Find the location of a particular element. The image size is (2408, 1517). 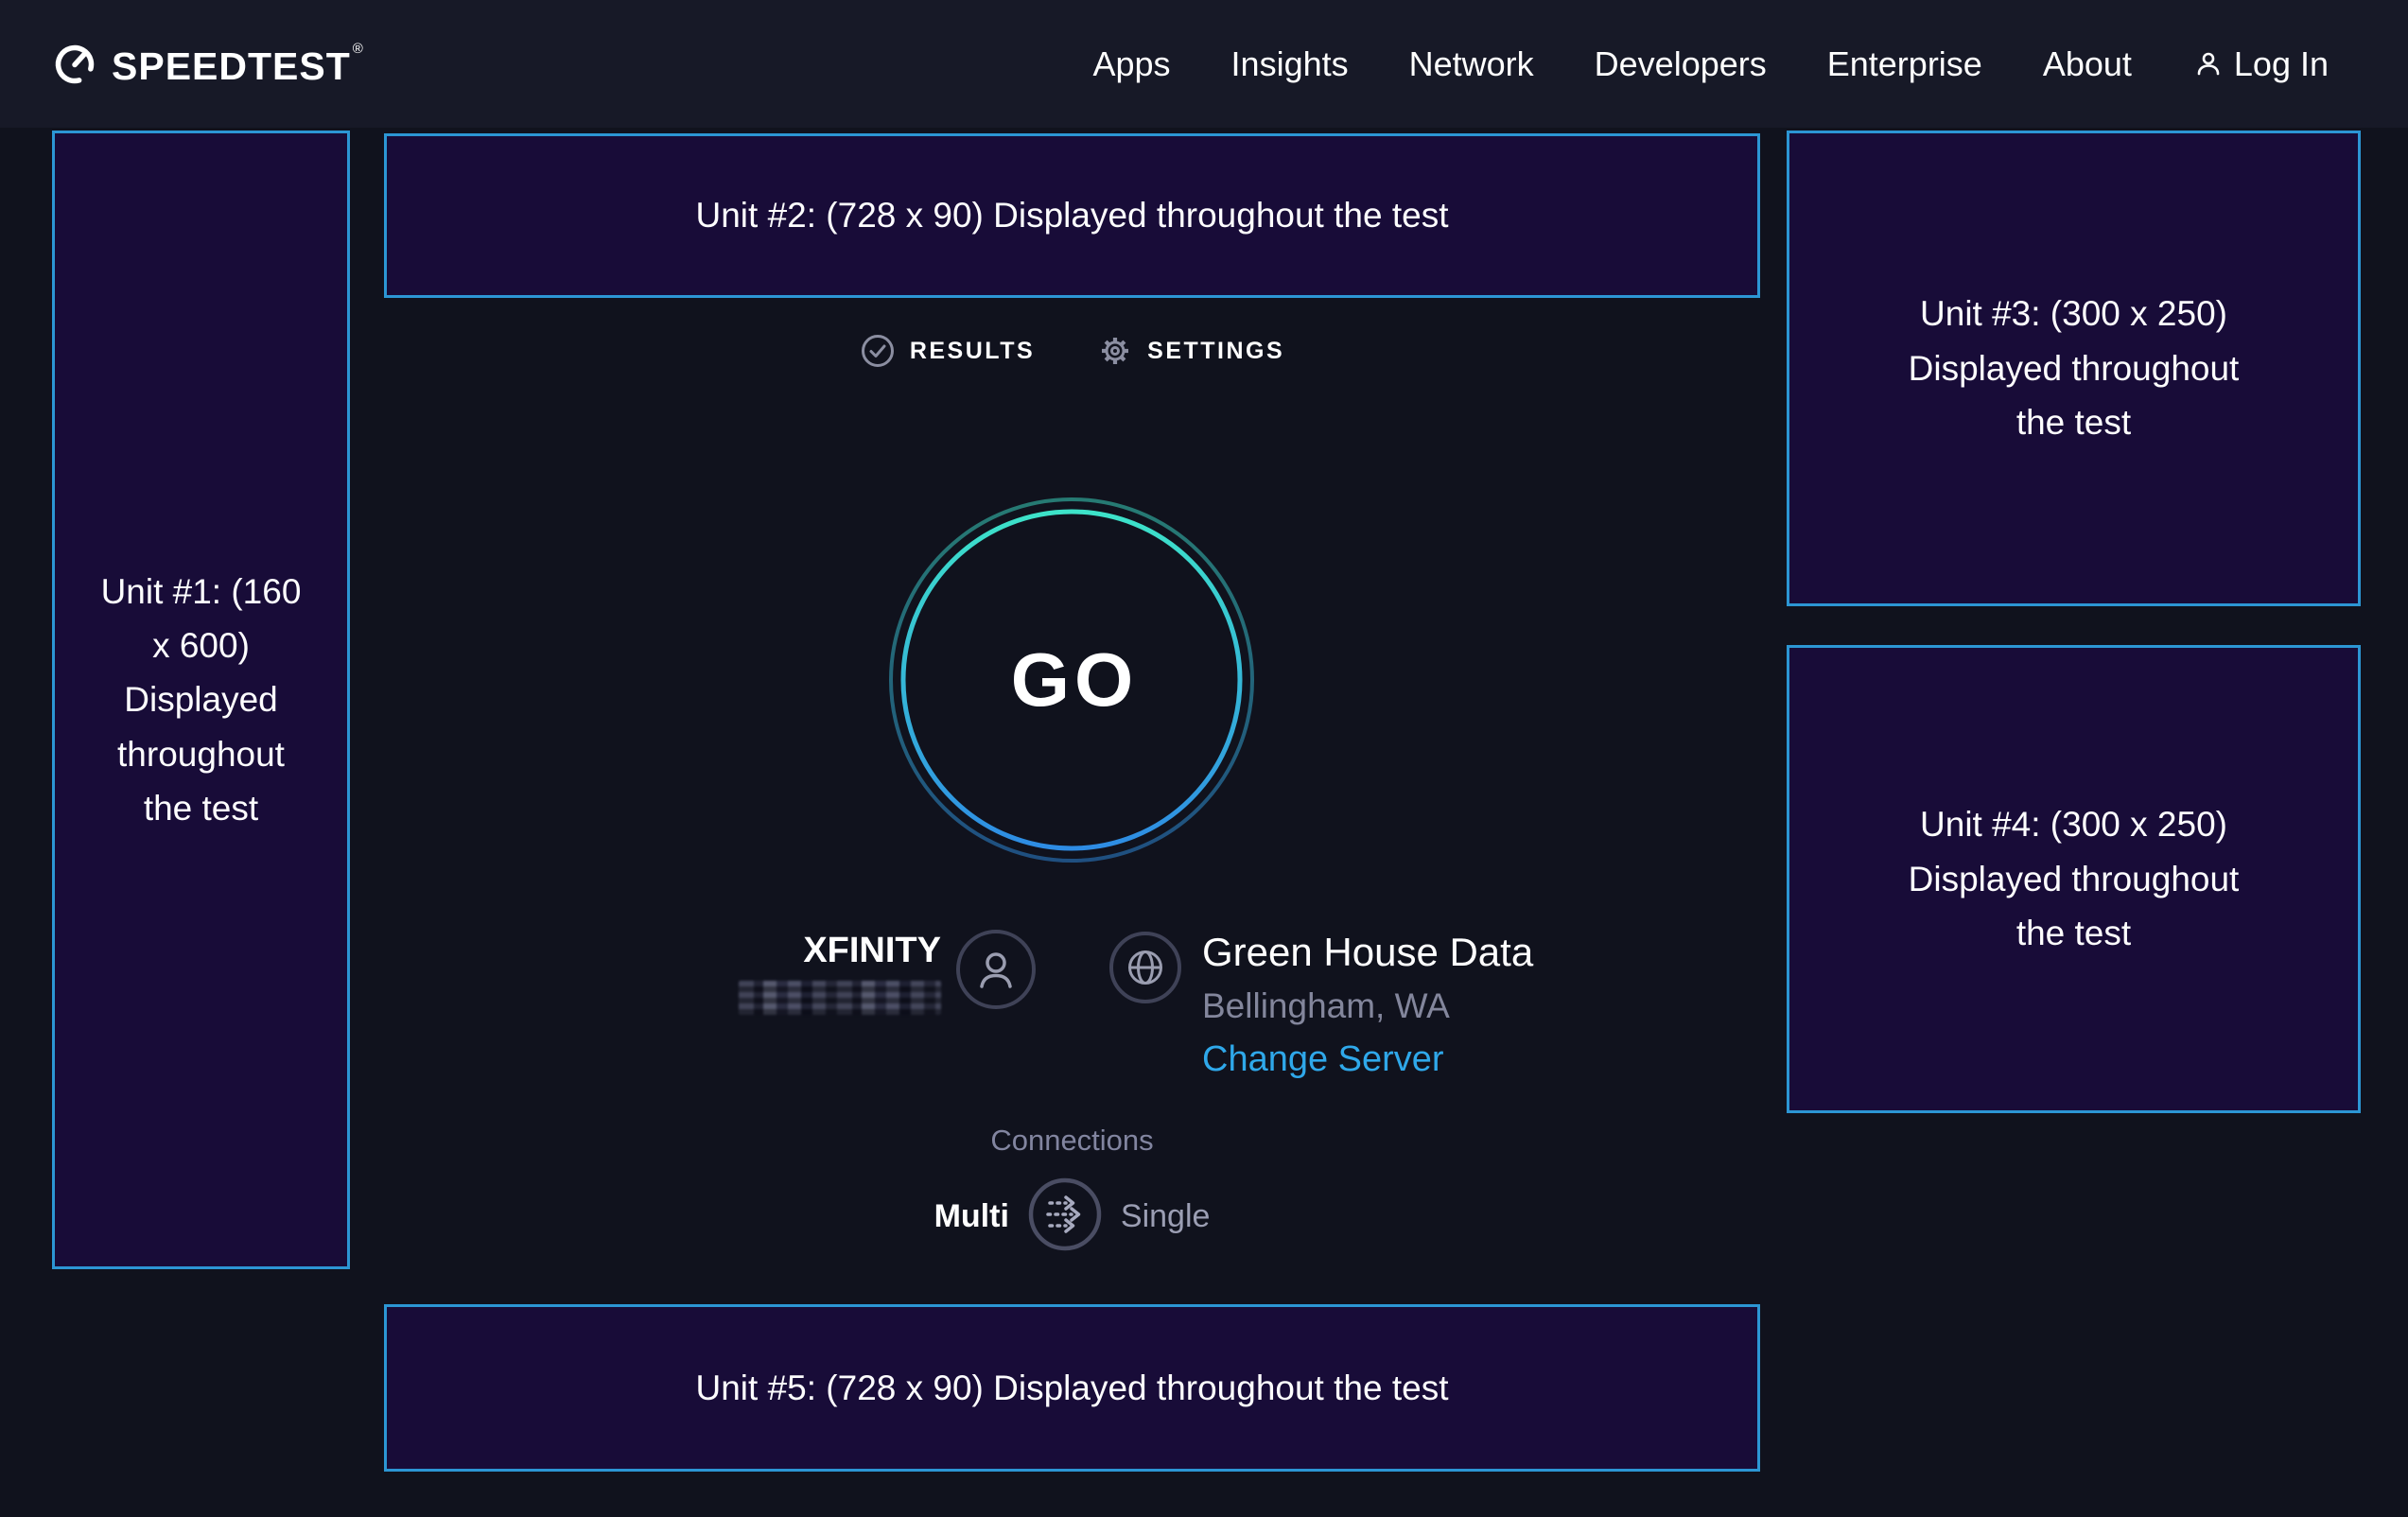

go-button-label: GO is located at coordinates (1074, 680).